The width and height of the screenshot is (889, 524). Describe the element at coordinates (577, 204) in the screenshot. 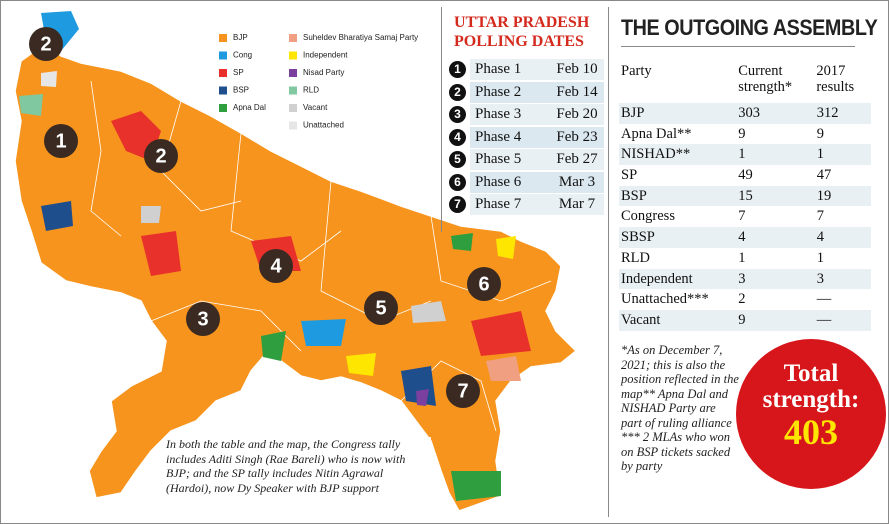

I see `phase-date: Mar 7` at that location.